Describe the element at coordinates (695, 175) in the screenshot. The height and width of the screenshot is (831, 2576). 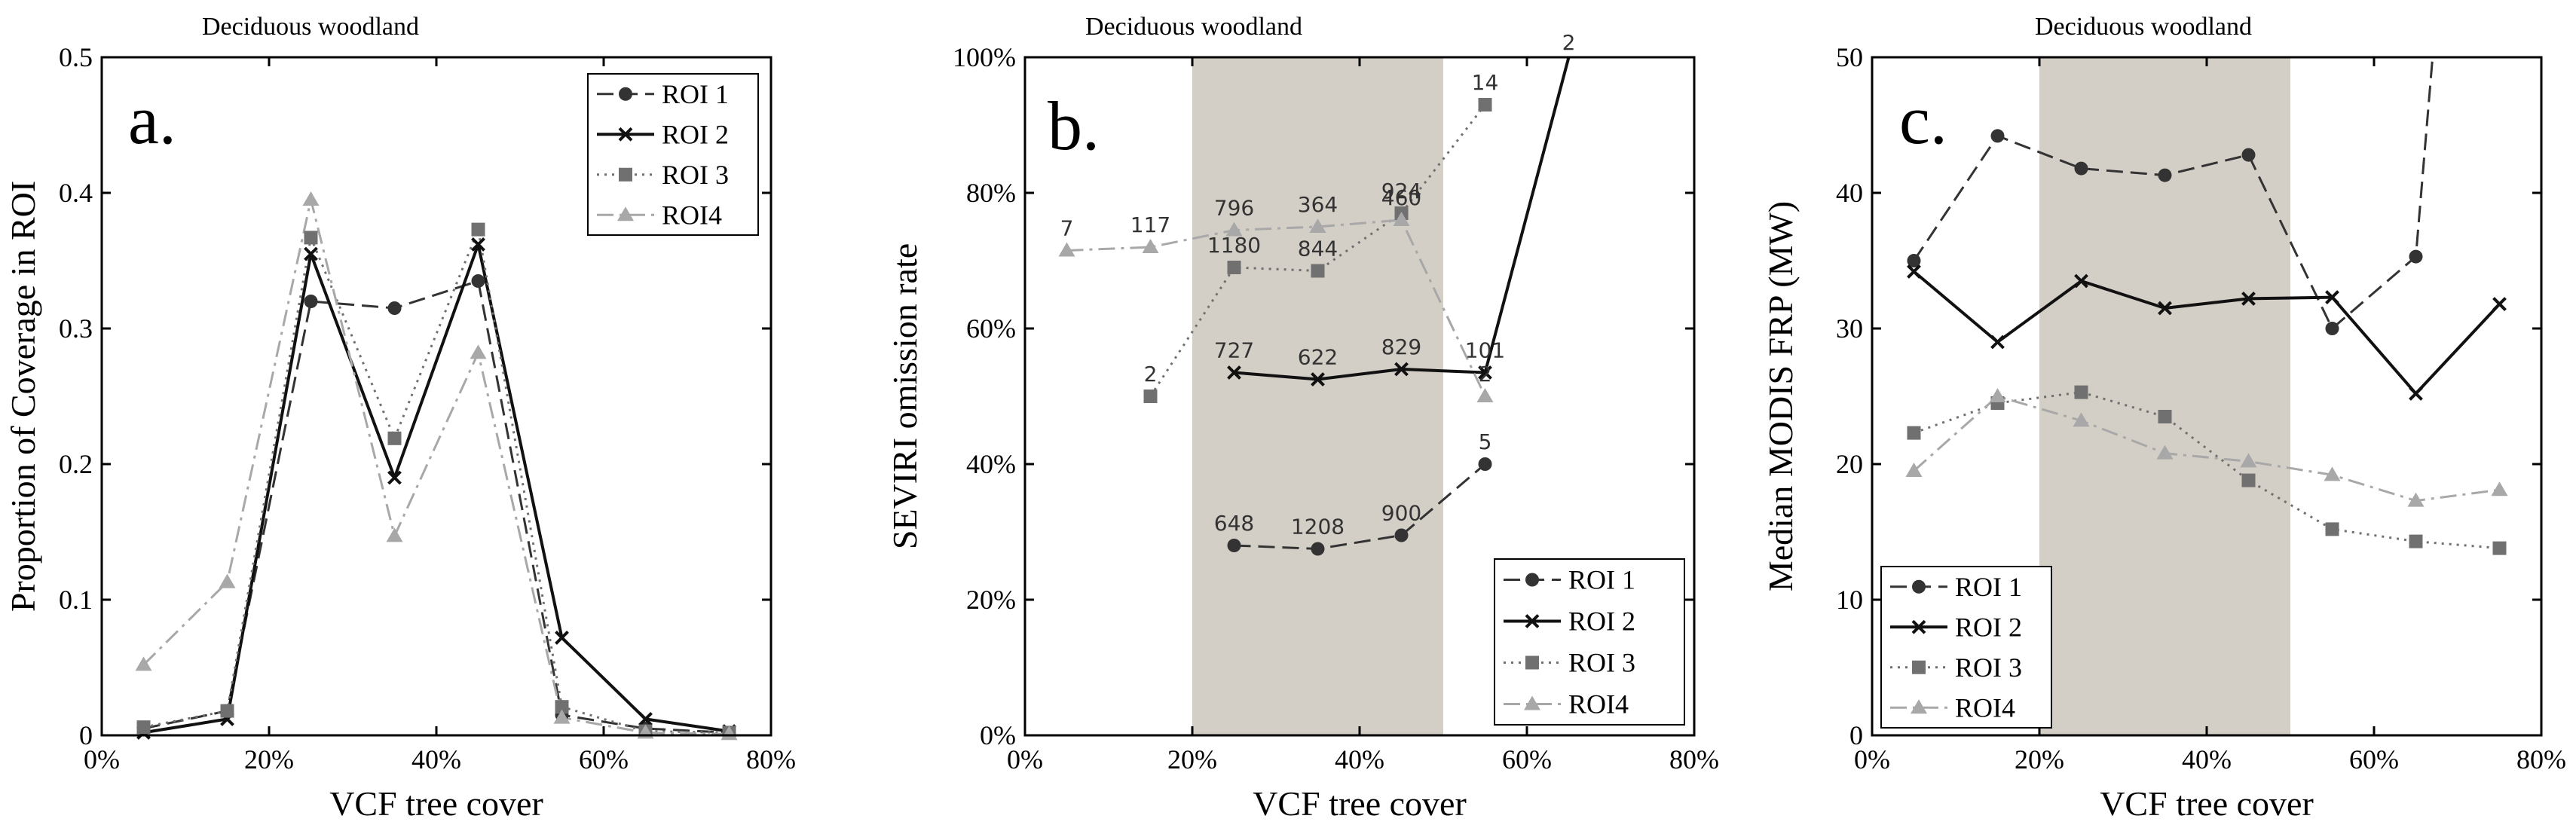
I see `panel-a-legend-label-roi3: ROI 3` at that location.